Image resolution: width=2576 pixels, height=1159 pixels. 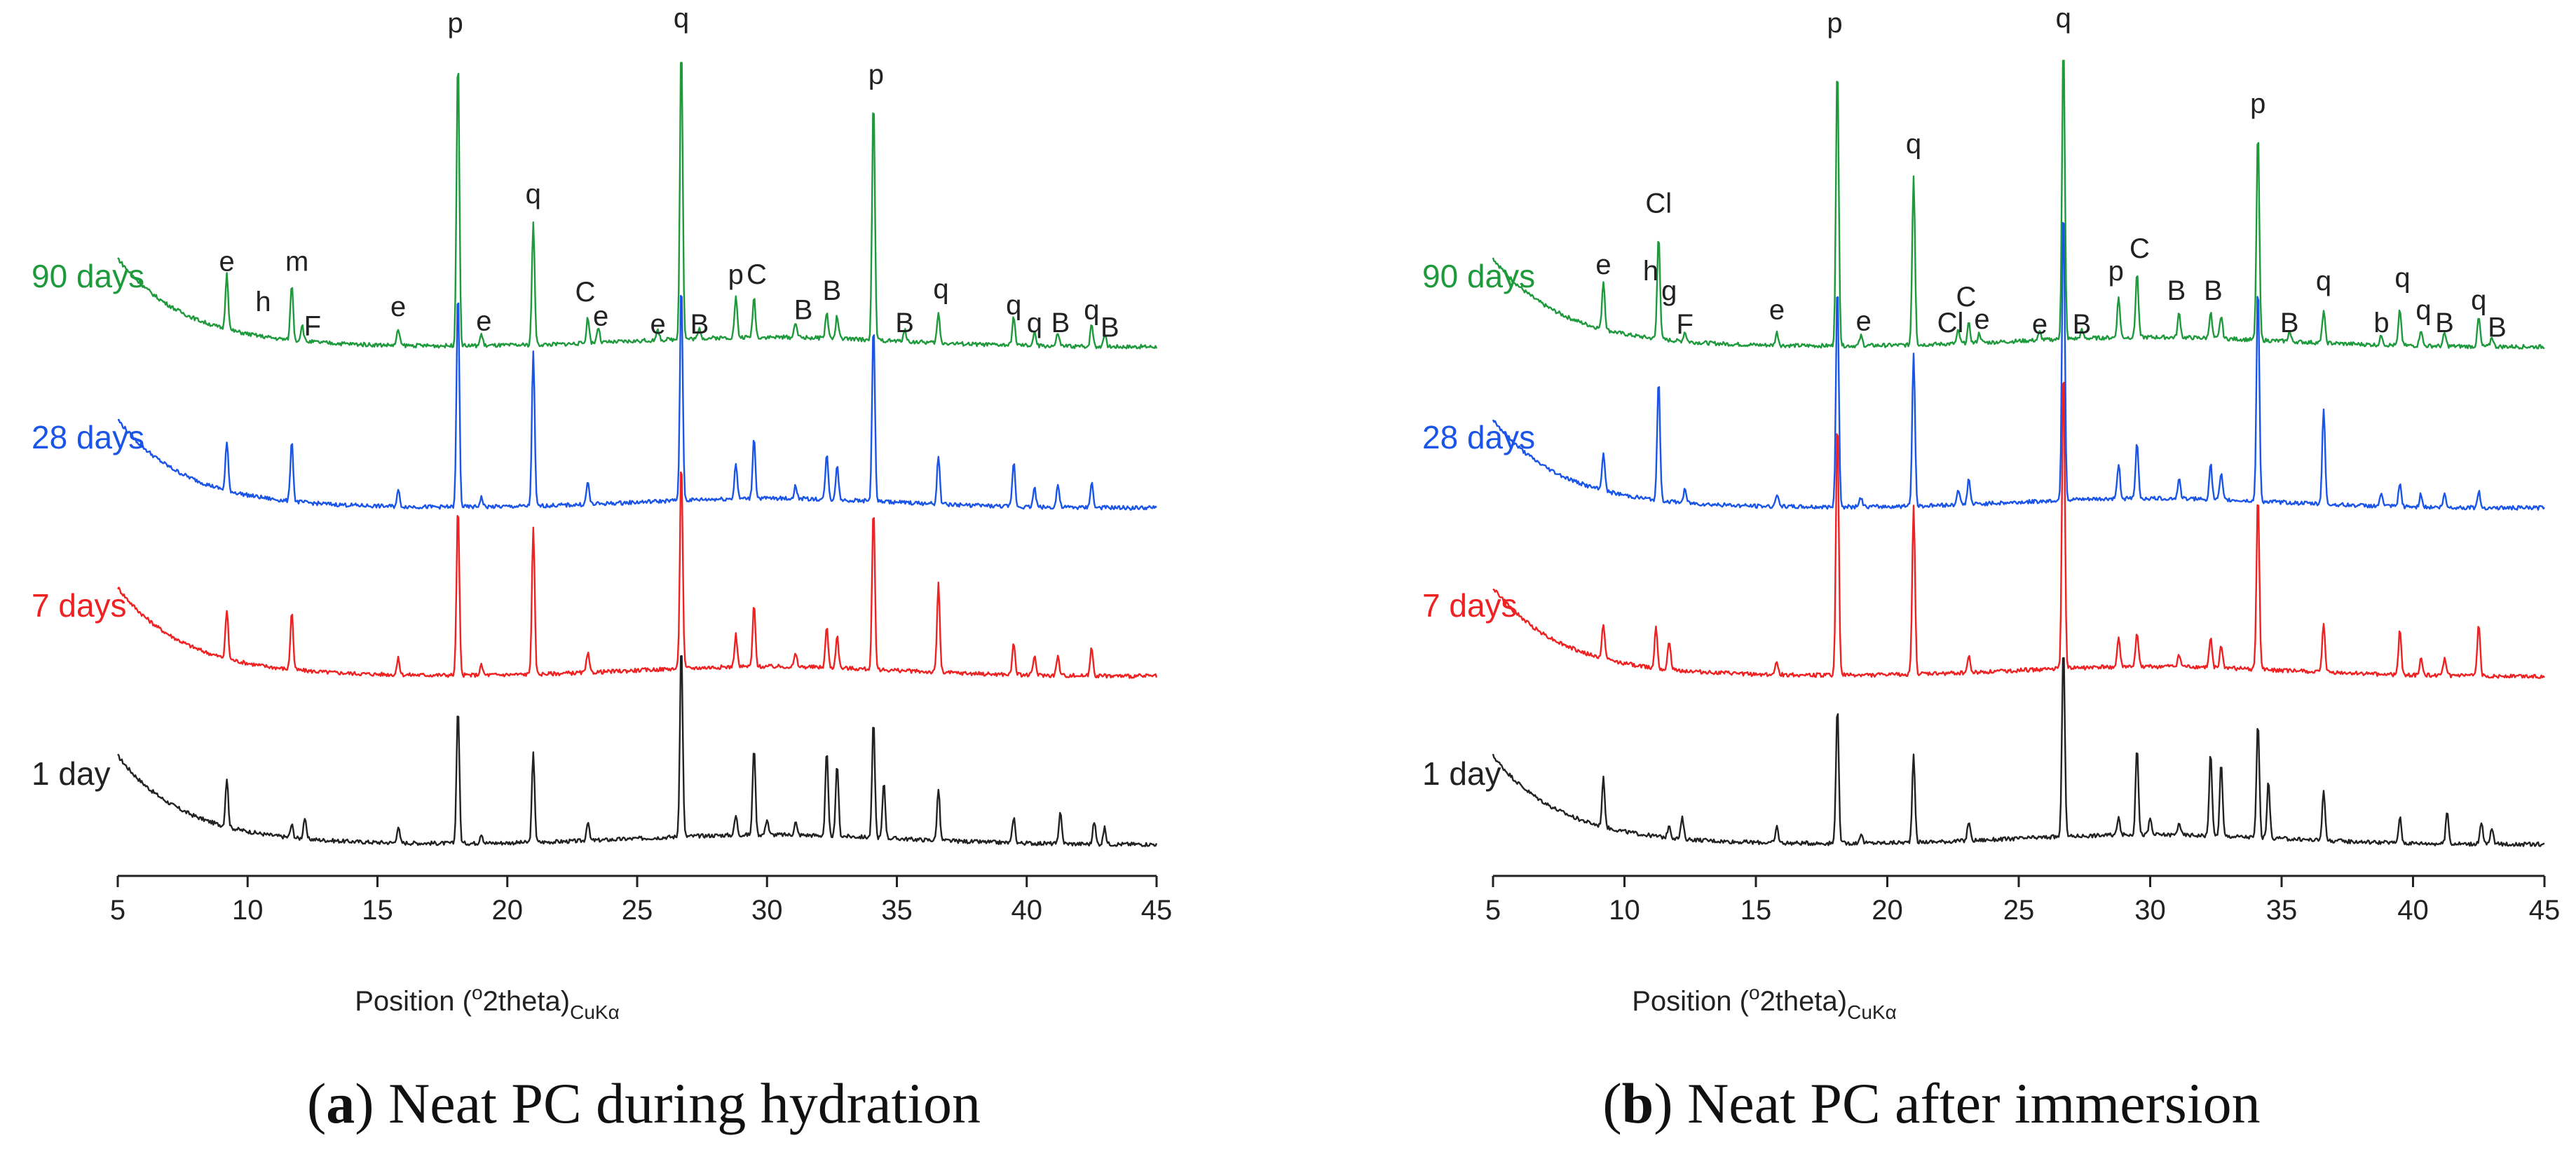 I want to click on caption-b: (b) Neat PC after immersion, so click(x=1931, y=1103).